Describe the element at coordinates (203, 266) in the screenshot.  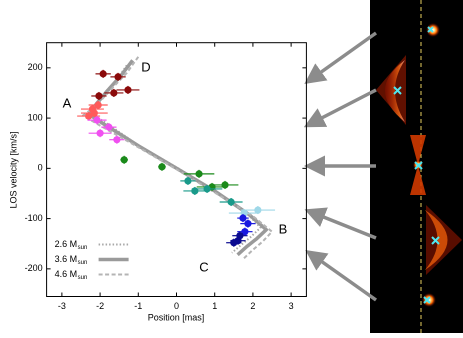
I see `annotation: C` at that location.